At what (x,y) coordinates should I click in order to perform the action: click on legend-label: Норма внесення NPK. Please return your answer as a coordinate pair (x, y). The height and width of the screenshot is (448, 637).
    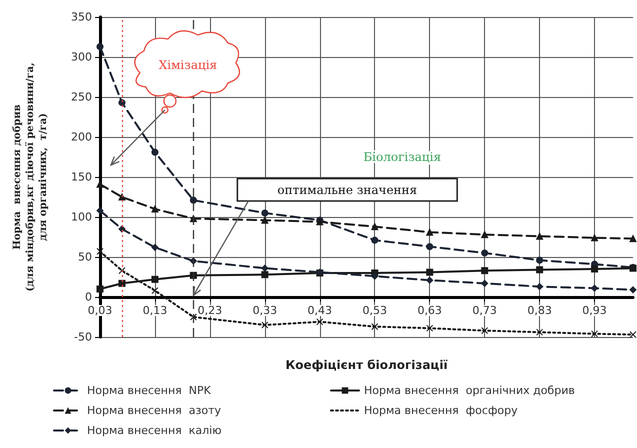
    Looking at the image, I should click on (149, 390).